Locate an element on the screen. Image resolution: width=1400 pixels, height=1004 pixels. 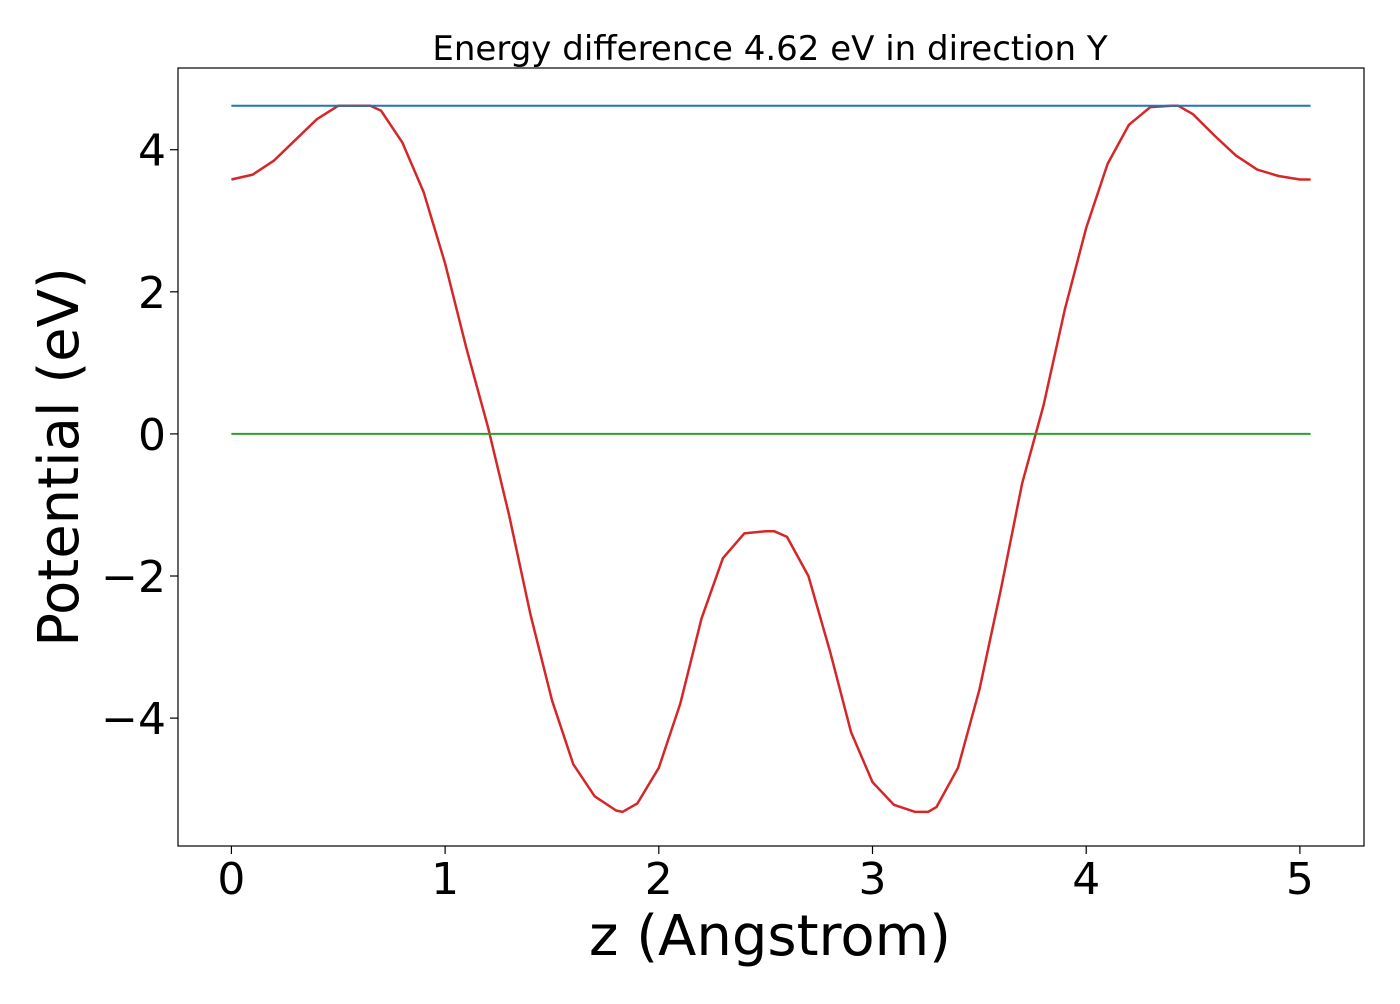
x-tick-label: 4 is located at coordinates (1086, 879).